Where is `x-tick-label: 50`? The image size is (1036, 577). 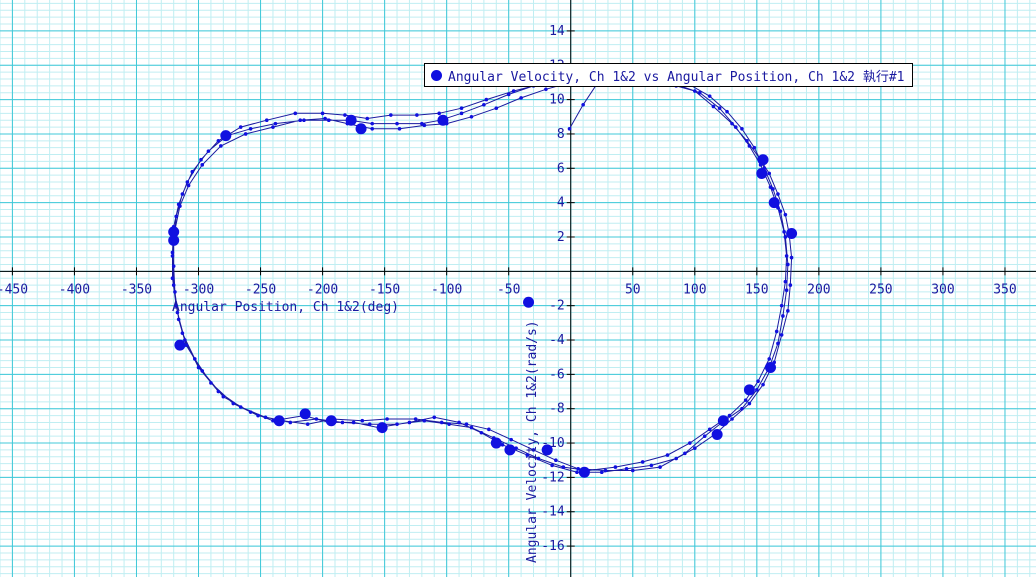 x-tick-label: 50 is located at coordinates (633, 289).